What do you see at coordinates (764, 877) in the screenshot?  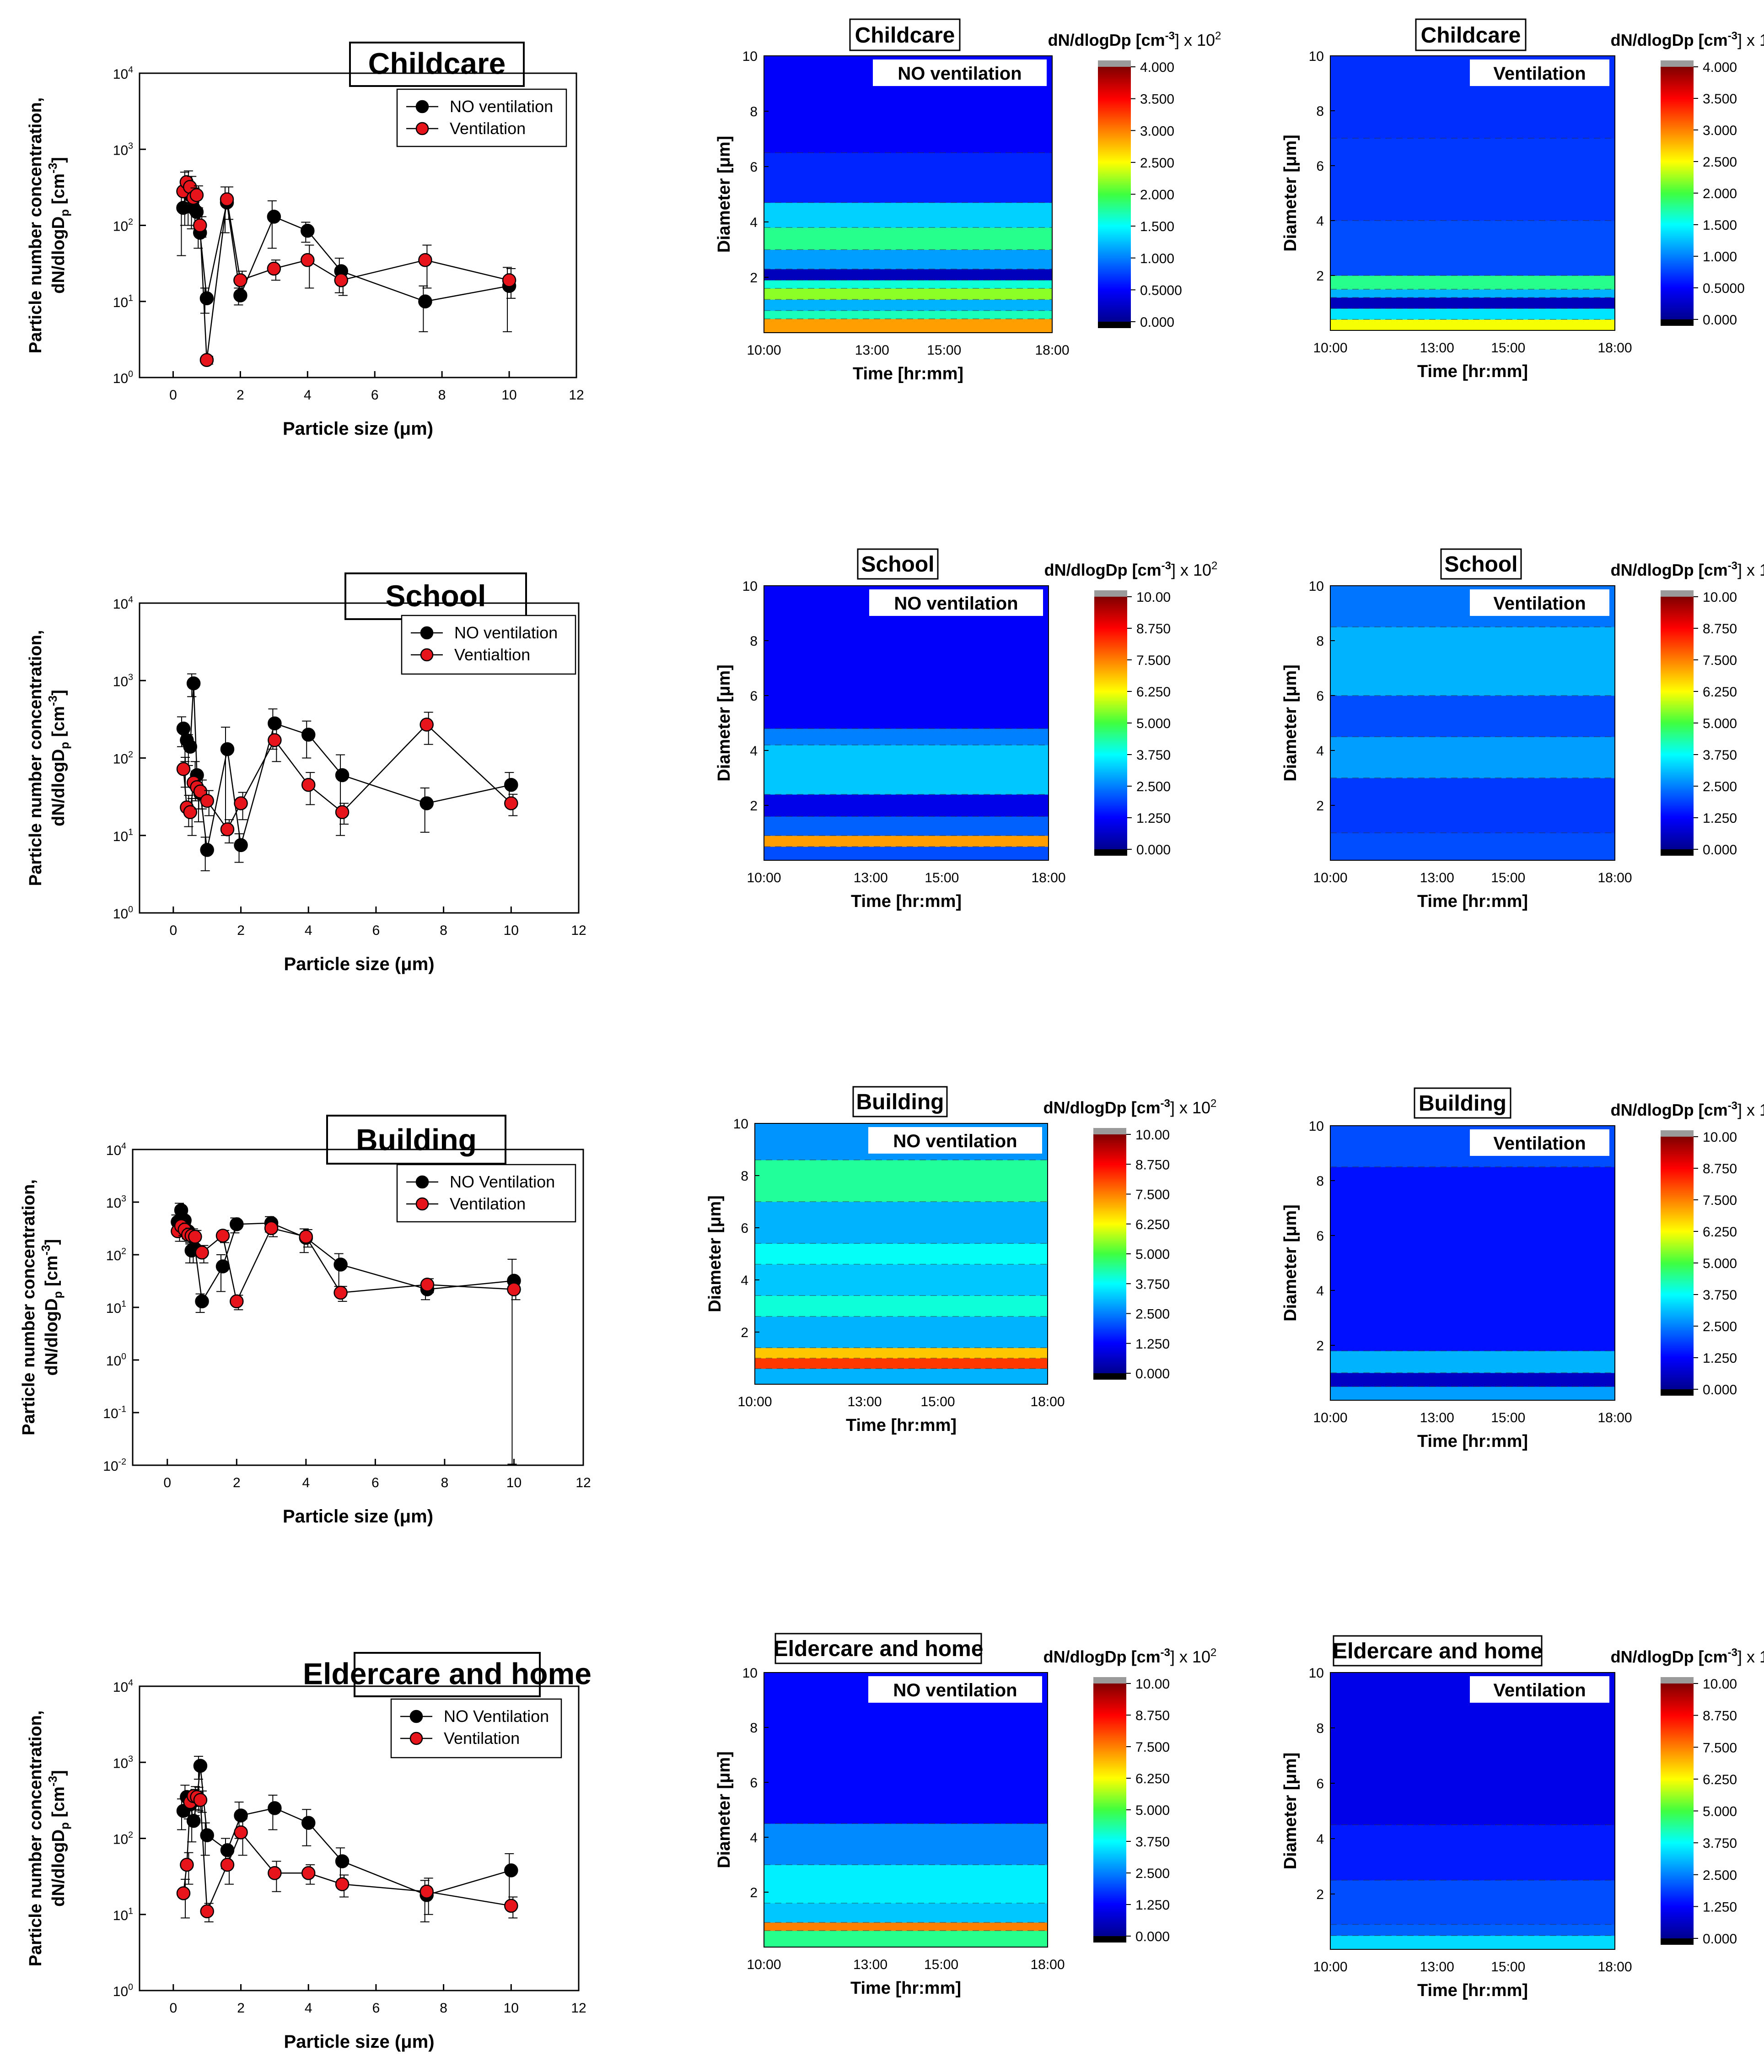 I see `x-tick-label: 10:00` at bounding box center [764, 877].